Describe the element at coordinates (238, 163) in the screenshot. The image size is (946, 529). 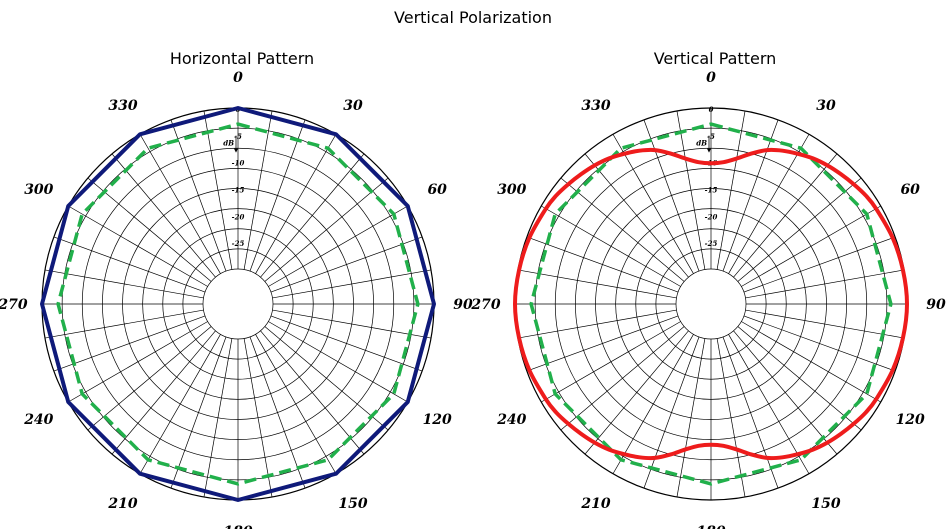
I see `radial-tick-label: -10` at that location.